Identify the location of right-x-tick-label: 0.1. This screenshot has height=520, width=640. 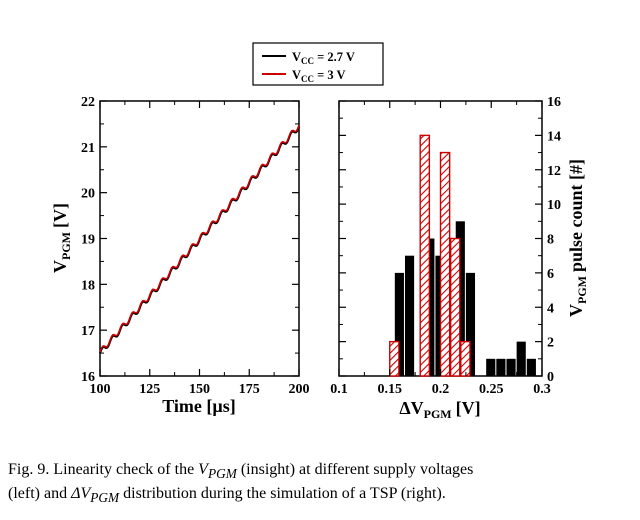
(339, 389).